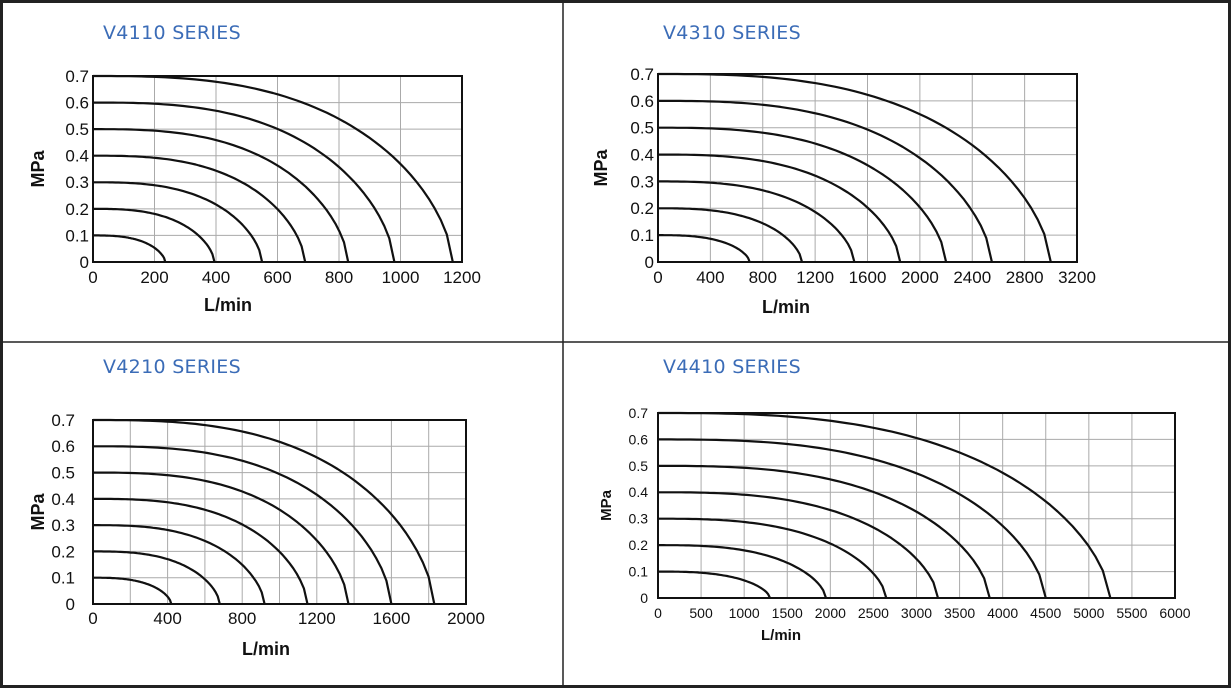 The height and width of the screenshot is (688, 1231). What do you see at coordinates (959, 613) in the screenshot?
I see `x-tick-label: 3500` at bounding box center [959, 613].